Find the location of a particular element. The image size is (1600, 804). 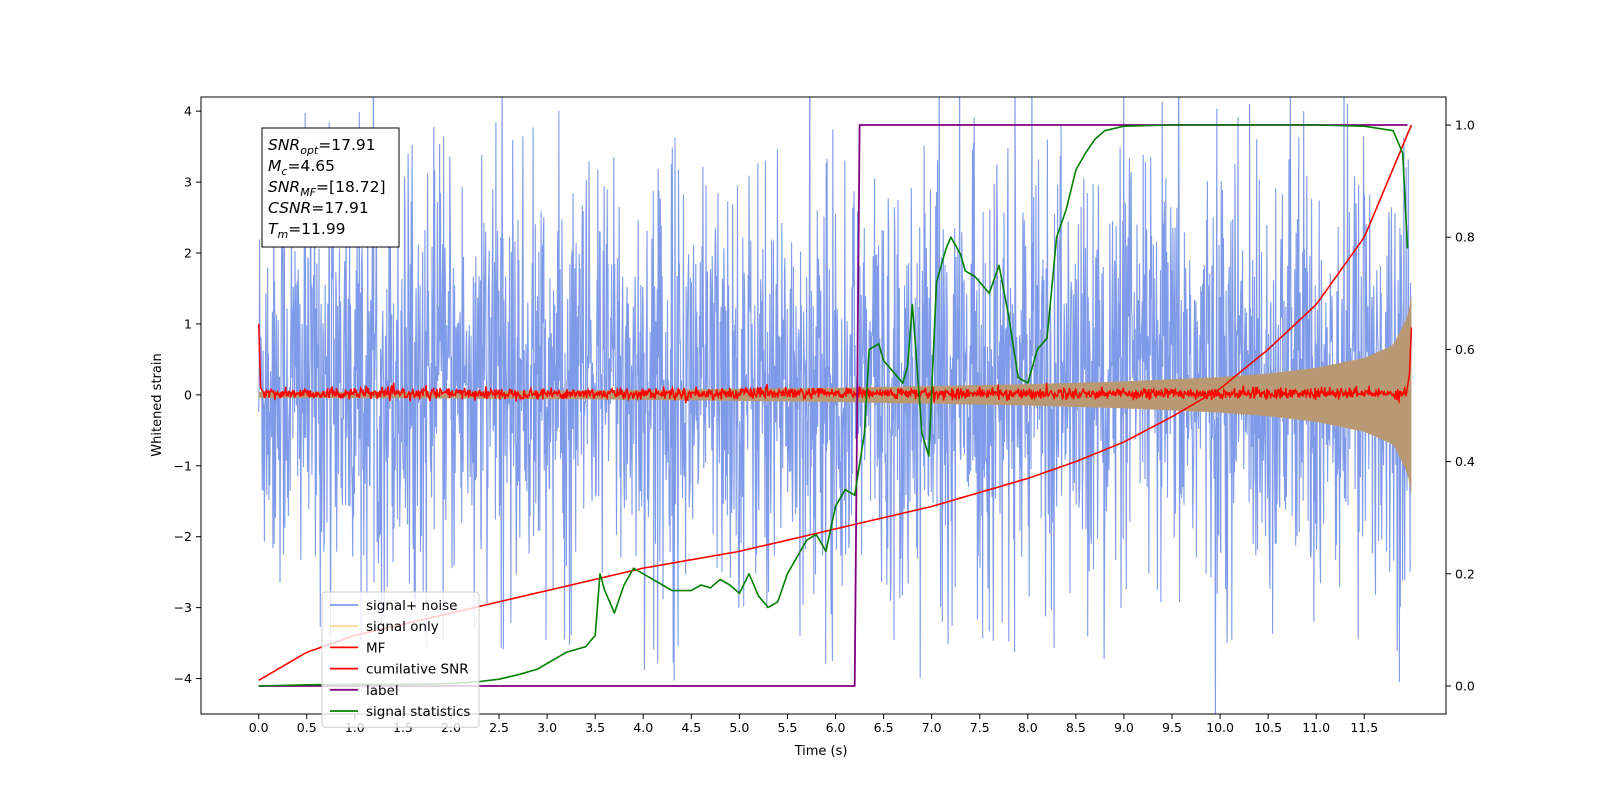

x-tick-label: 4.0 is located at coordinates (643, 727).